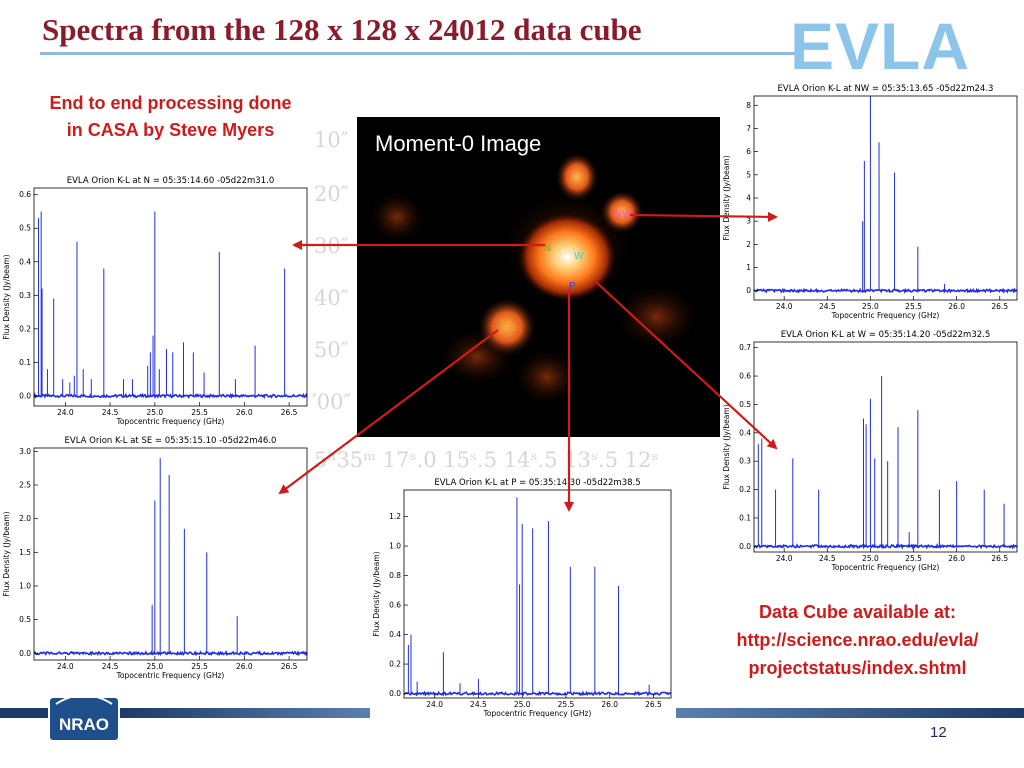 This screenshot has height=768, width=1024. Describe the element at coordinates (857, 668) in the screenshot. I see `data-cube-note-line-3: projectstatus/index.shtml` at that location.